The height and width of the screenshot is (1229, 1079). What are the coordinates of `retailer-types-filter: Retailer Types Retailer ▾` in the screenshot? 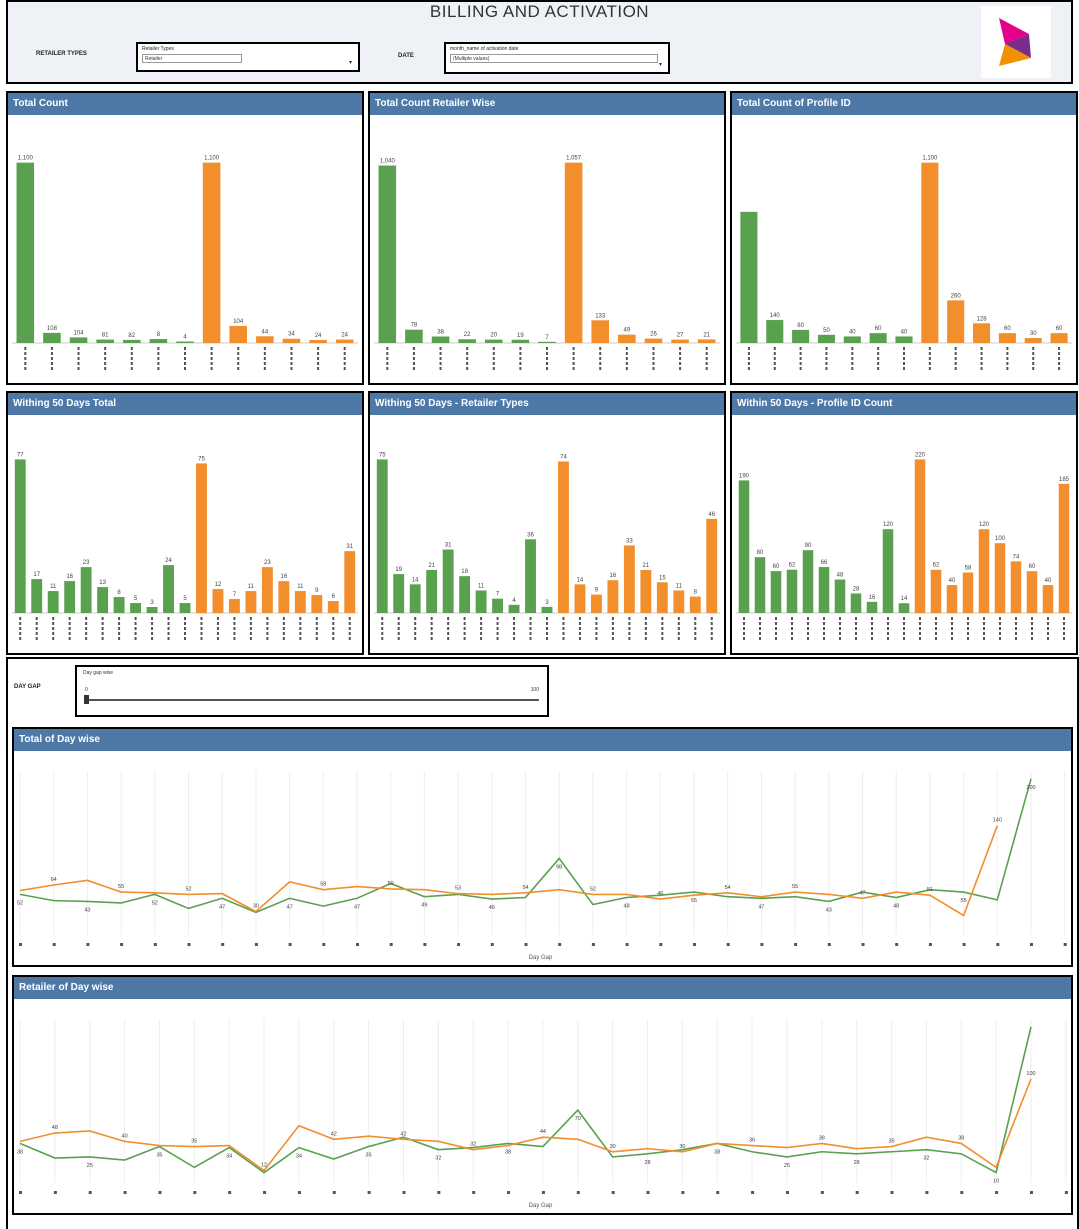 It's located at (248, 57).